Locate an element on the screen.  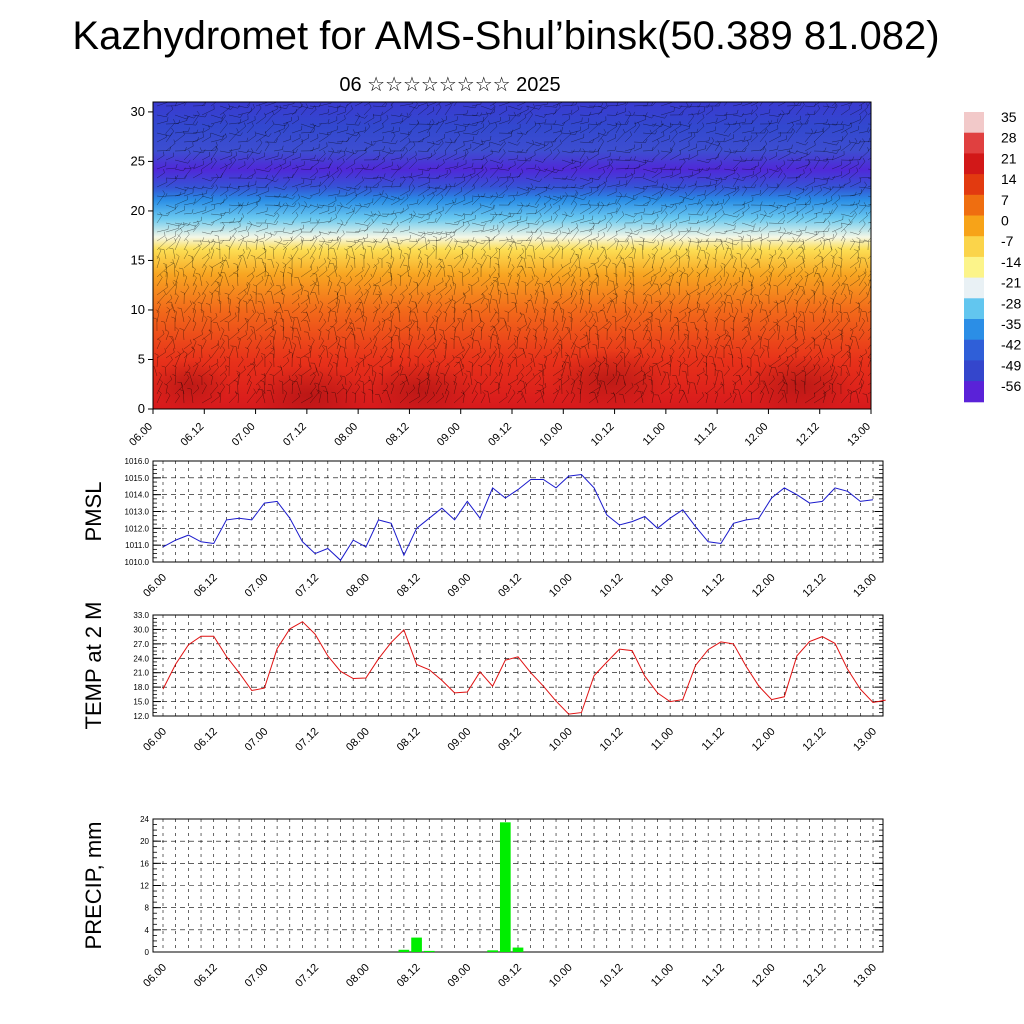
colorbar: 35 28 21 14 7 0 -7 -14 -21 -28 -35 -42 -49 -56 is located at coordinates (992, 256).